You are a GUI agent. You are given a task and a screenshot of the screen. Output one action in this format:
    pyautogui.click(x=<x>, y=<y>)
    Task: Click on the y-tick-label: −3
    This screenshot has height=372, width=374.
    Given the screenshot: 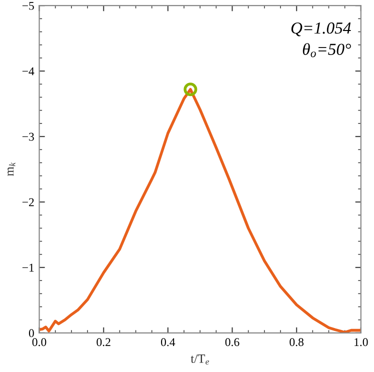 What is the action you would take?
    pyautogui.click(x=28, y=136)
    